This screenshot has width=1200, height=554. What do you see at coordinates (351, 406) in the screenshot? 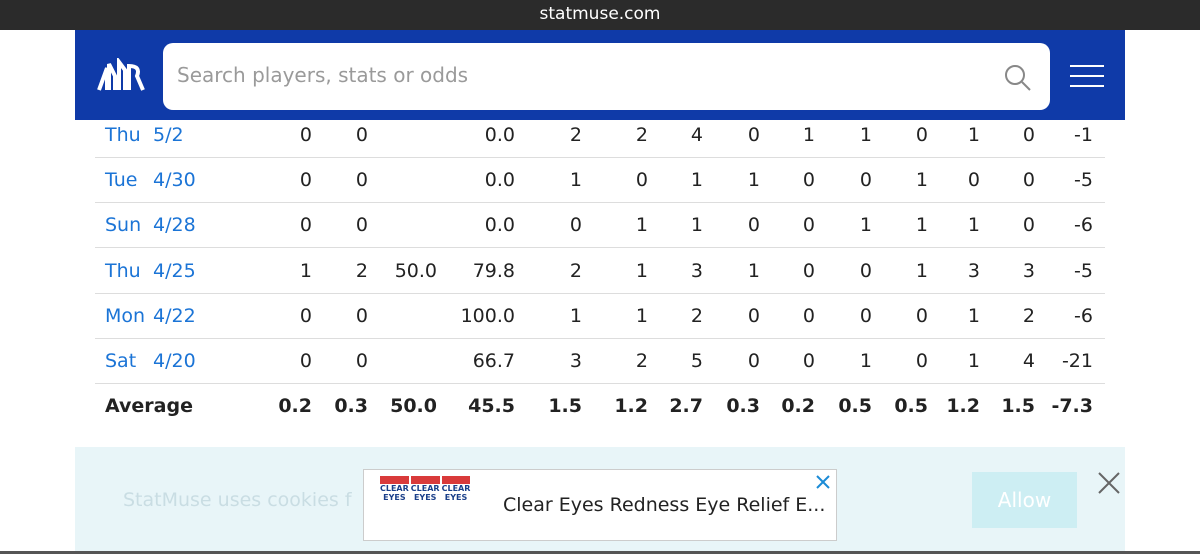
I see `average-cell: 0.3` at bounding box center [351, 406].